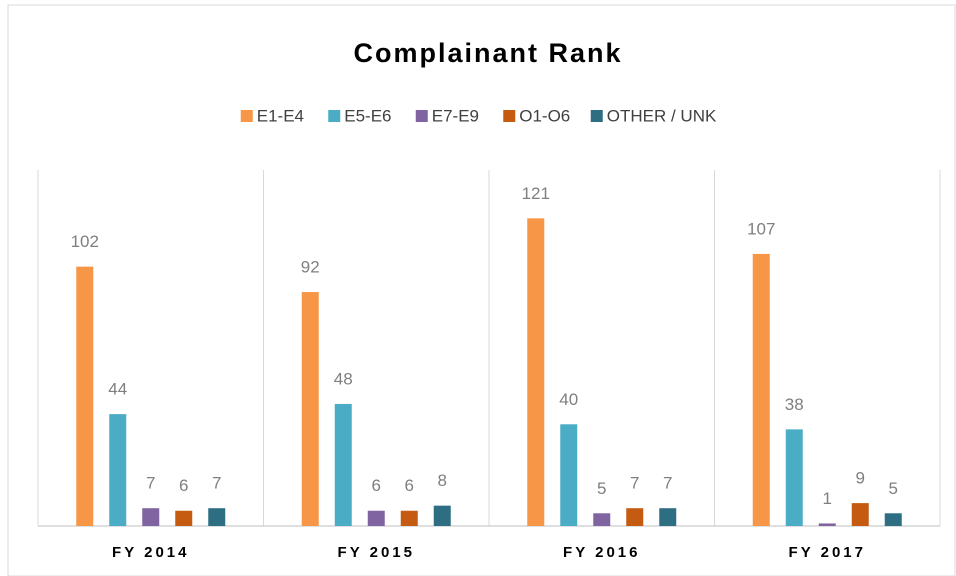 This screenshot has height=576, width=956. I want to click on legend-label: OTHER / UNK, so click(662, 115).